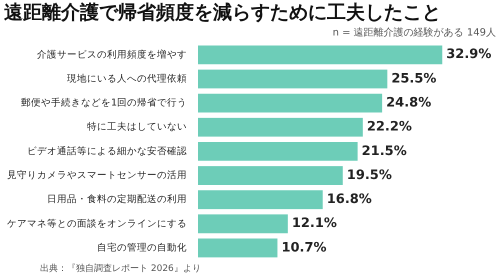 This screenshot has width=500, height=276. What do you see at coordinates (117, 199) in the screenshot?
I see `y-tick-label: 日用品・食料の定期配送の利用` at bounding box center [117, 199].